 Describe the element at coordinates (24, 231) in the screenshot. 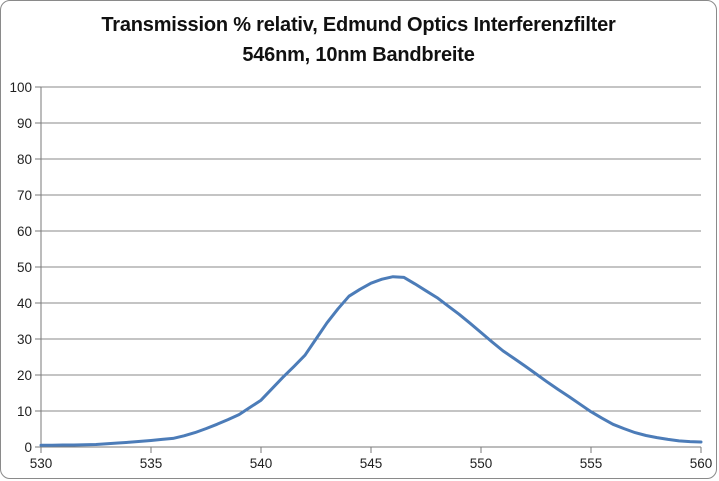

I see `y-tick-label: 60` at that location.